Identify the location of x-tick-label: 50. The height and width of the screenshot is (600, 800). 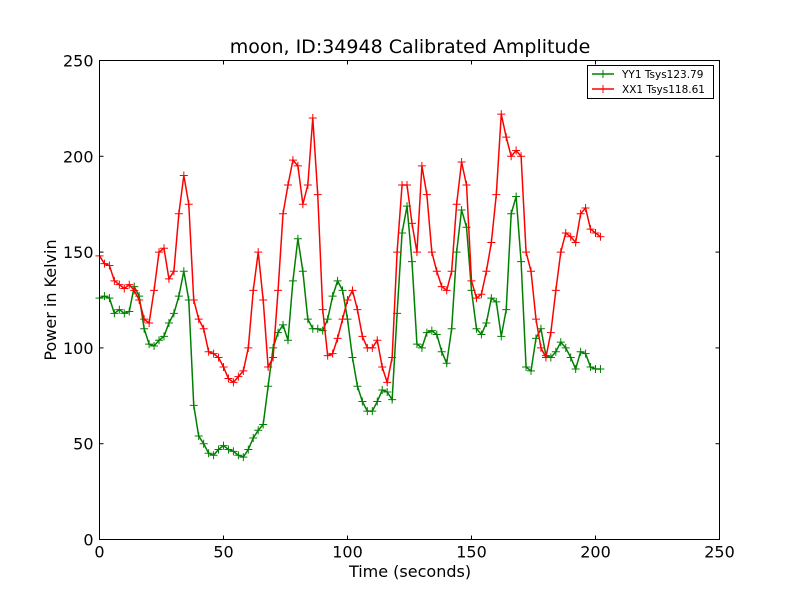
(223, 552).